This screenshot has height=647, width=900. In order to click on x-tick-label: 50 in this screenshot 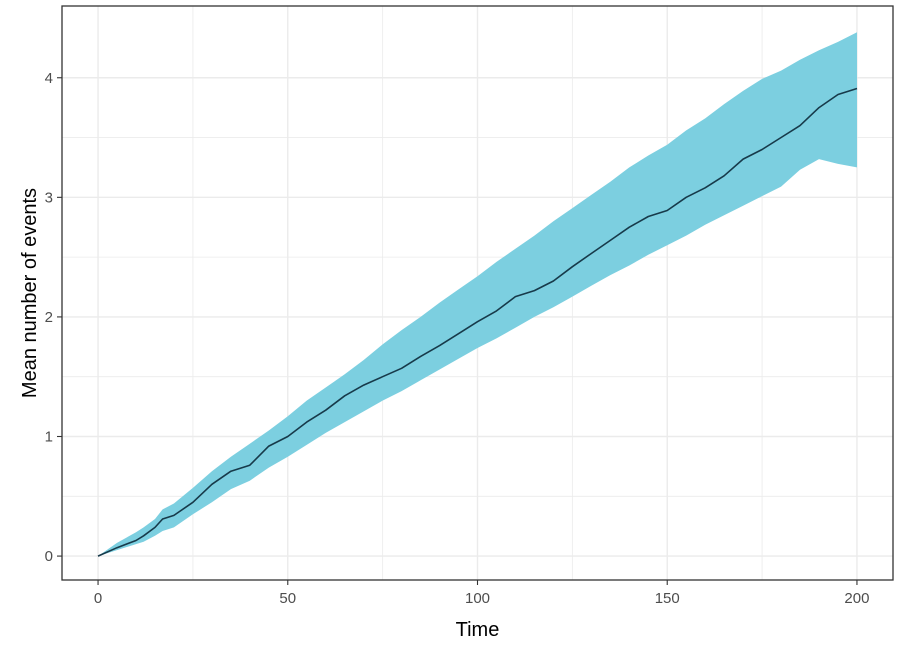, I will do `click(287, 598)`.